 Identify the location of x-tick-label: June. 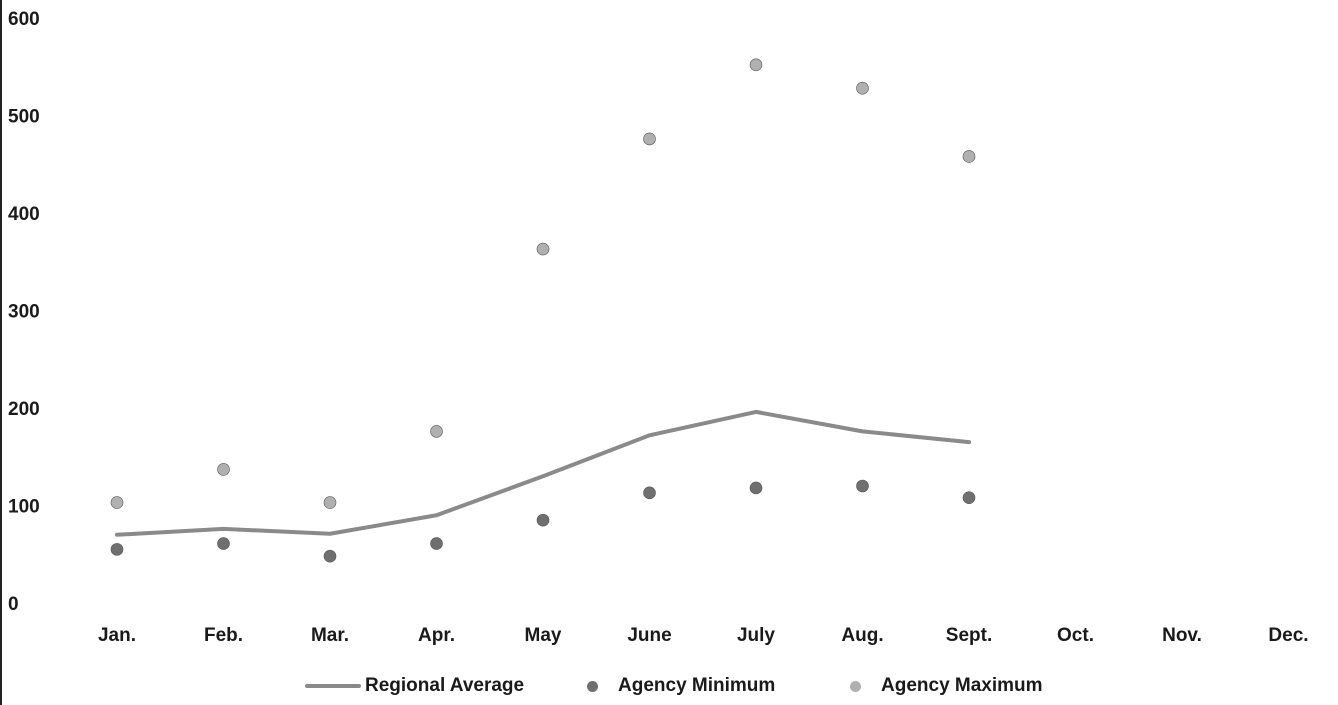
(649, 635).